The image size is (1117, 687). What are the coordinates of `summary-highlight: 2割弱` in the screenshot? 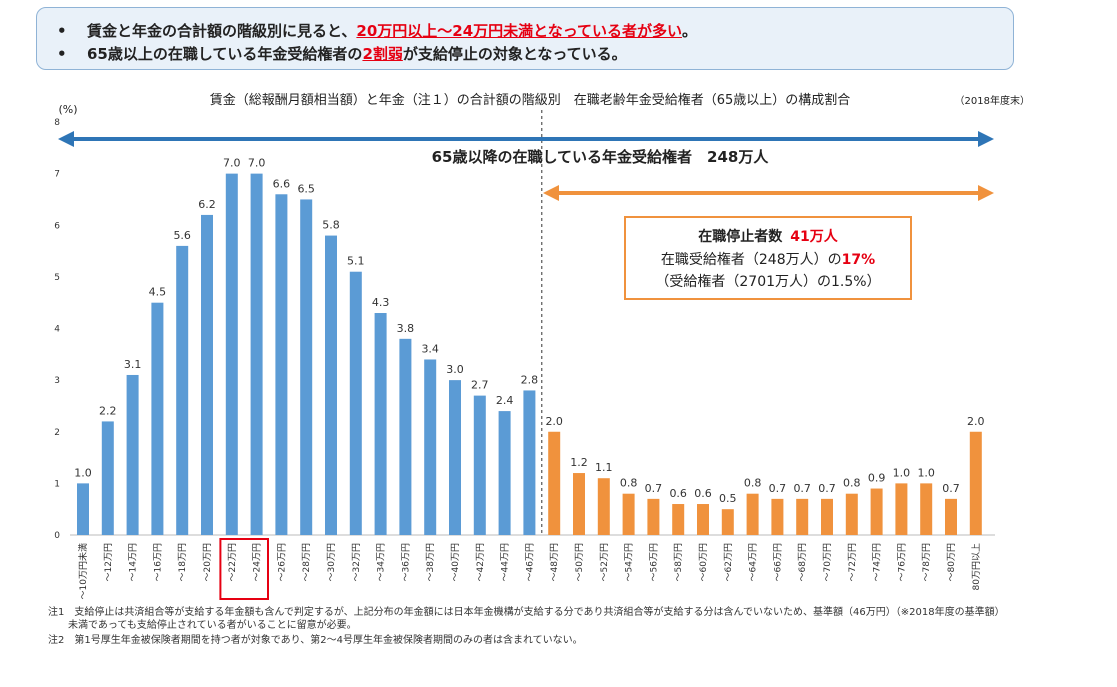 It's located at (382, 54).